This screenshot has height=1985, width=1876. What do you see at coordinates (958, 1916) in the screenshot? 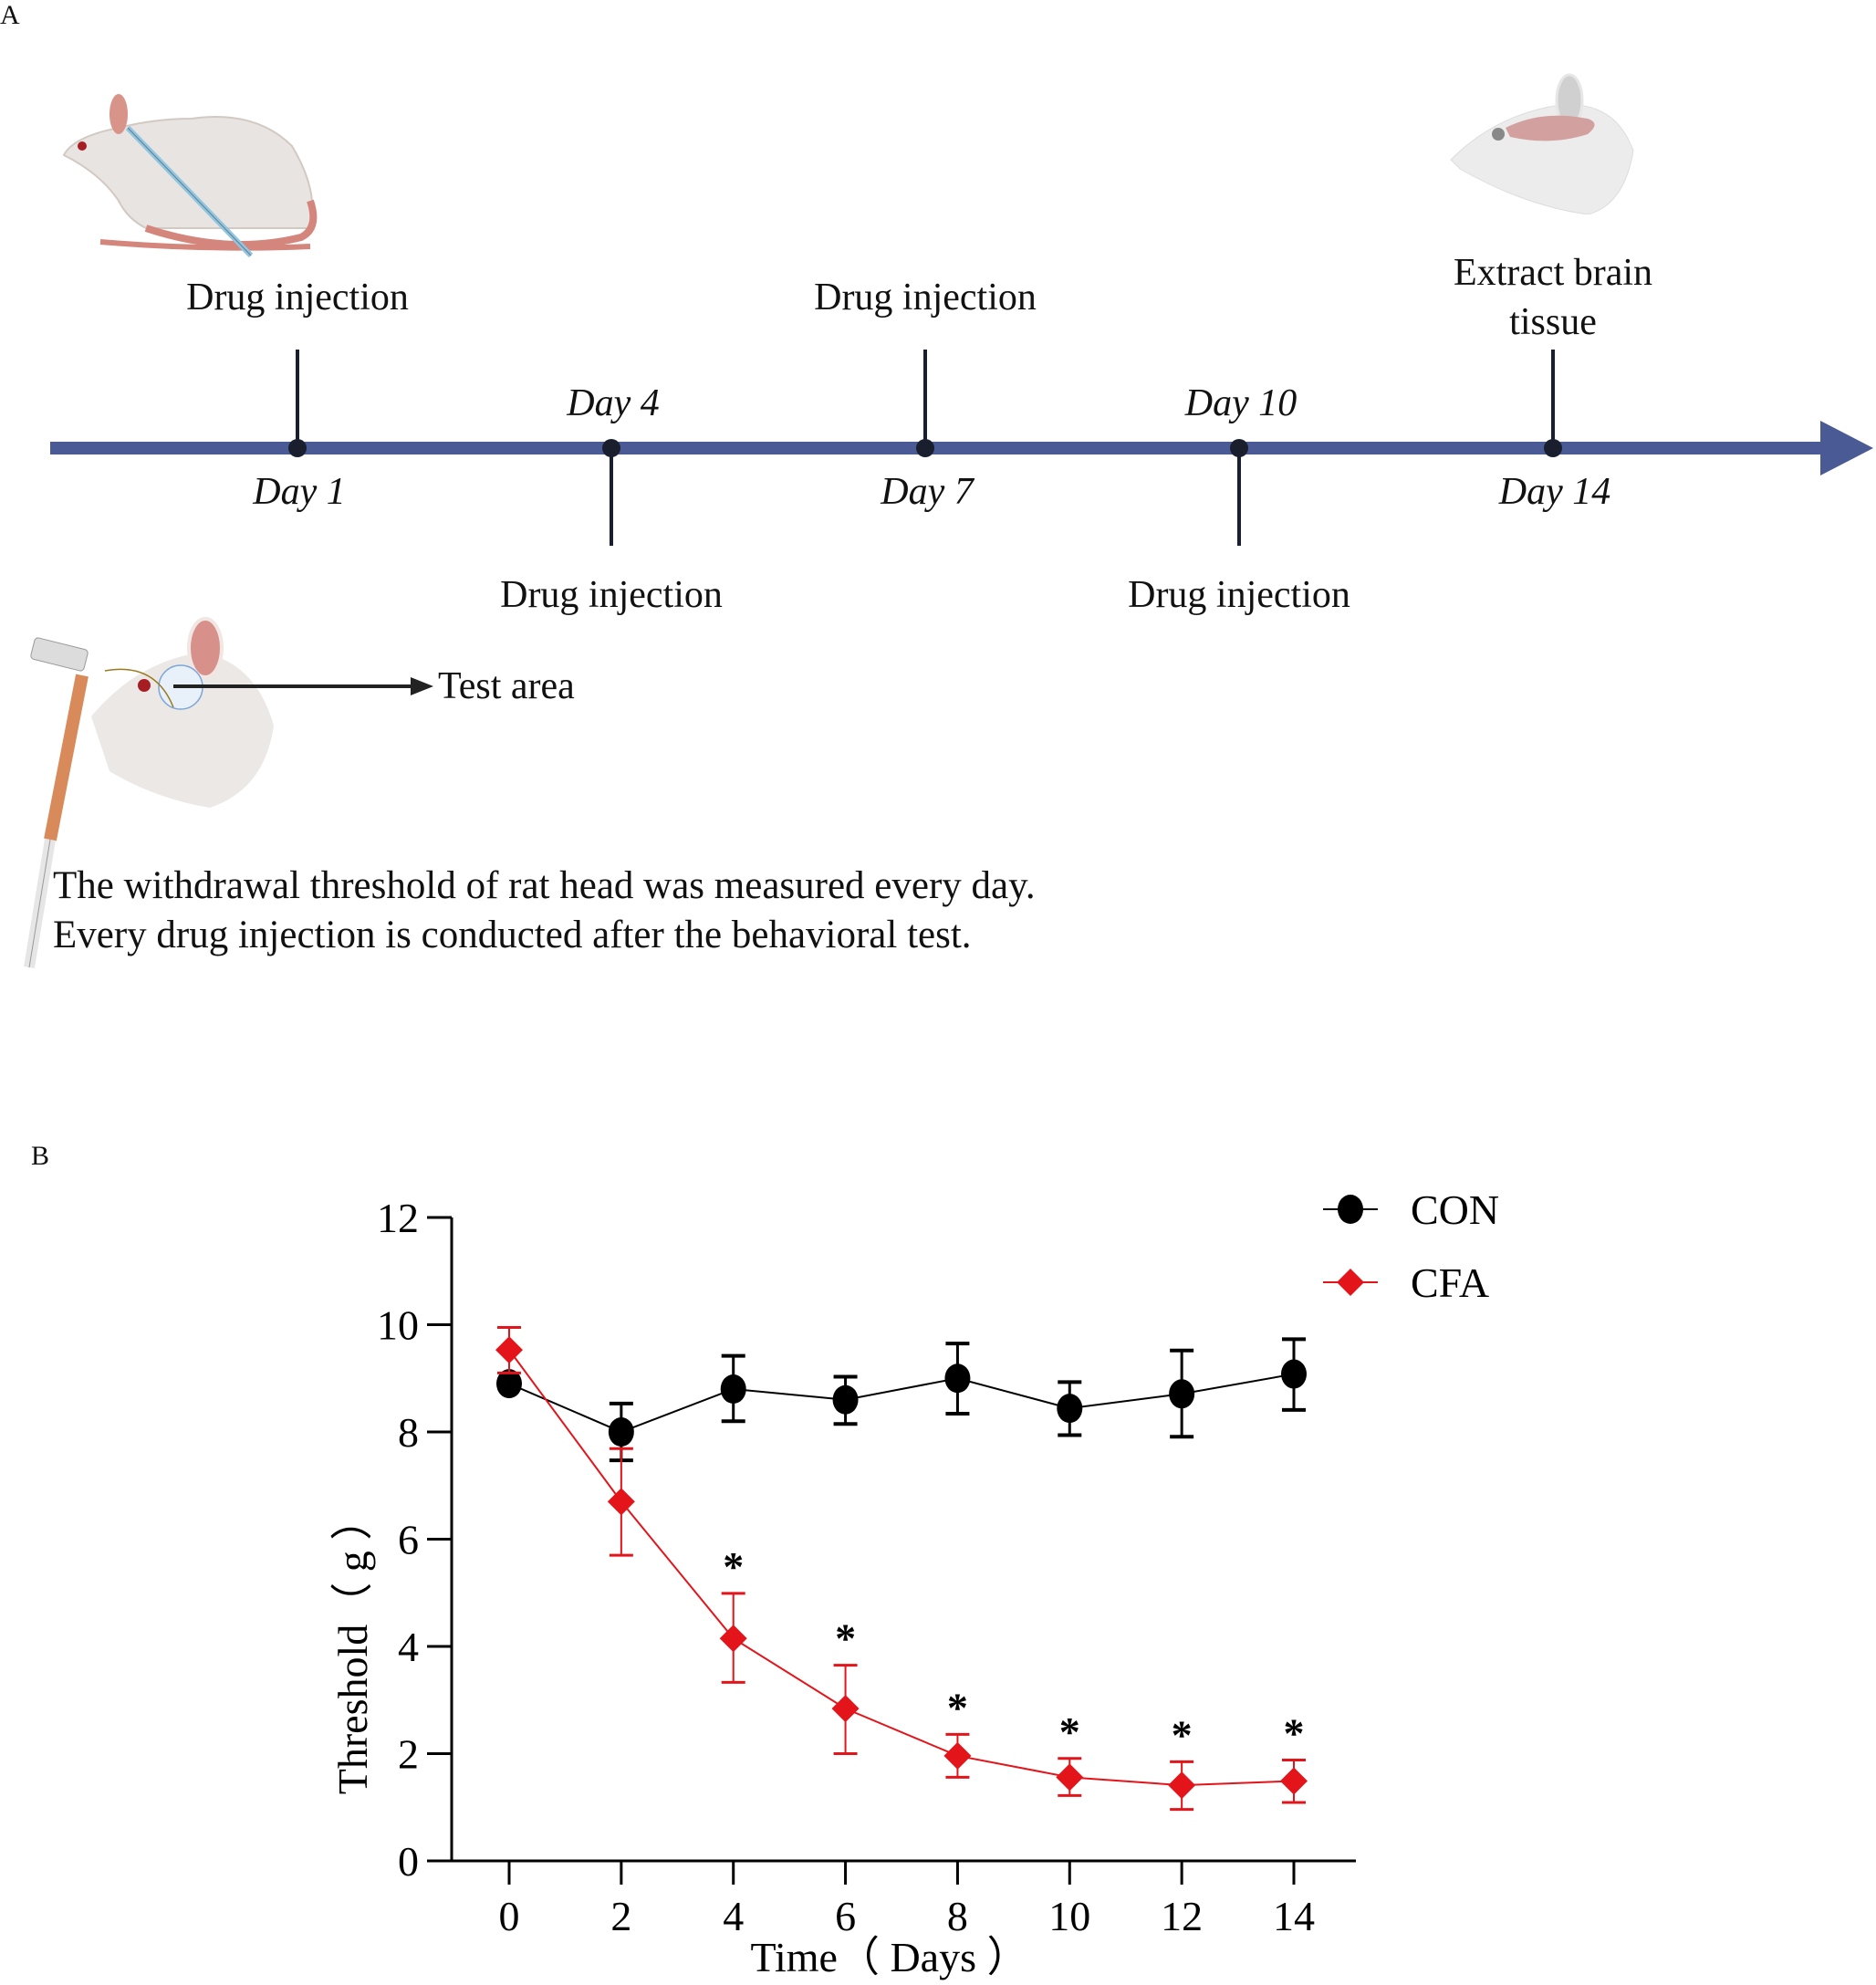
I see `x-tick-label: 8` at bounding box center [958, 1916].